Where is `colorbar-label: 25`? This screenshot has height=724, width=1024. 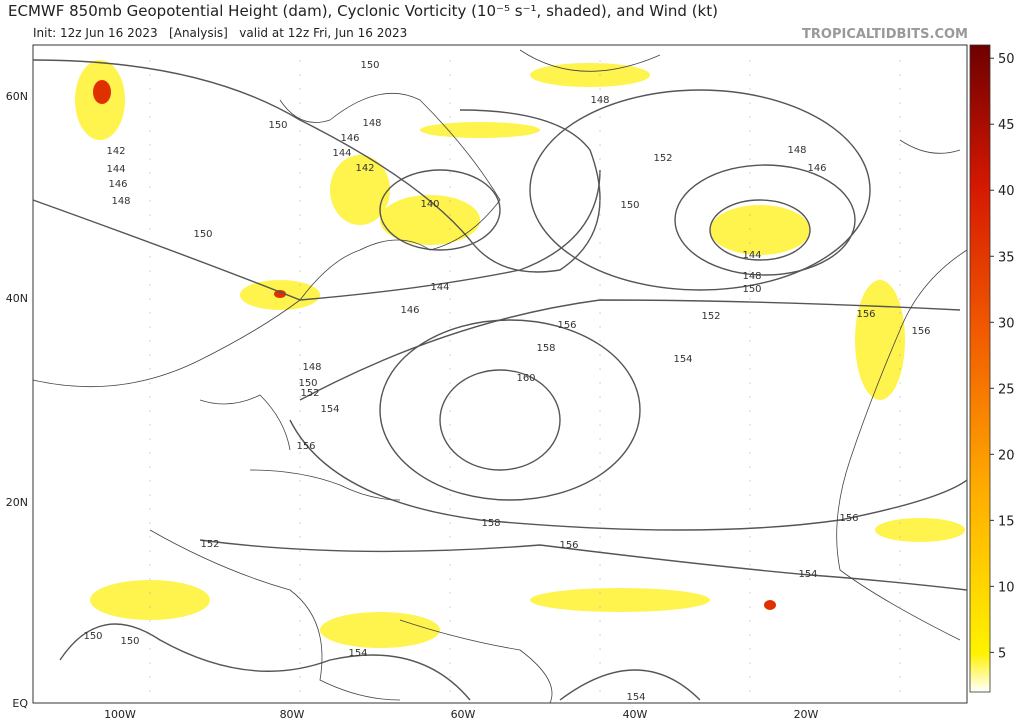
colorbar-label: 25 is located at coordinates (1006, 389).